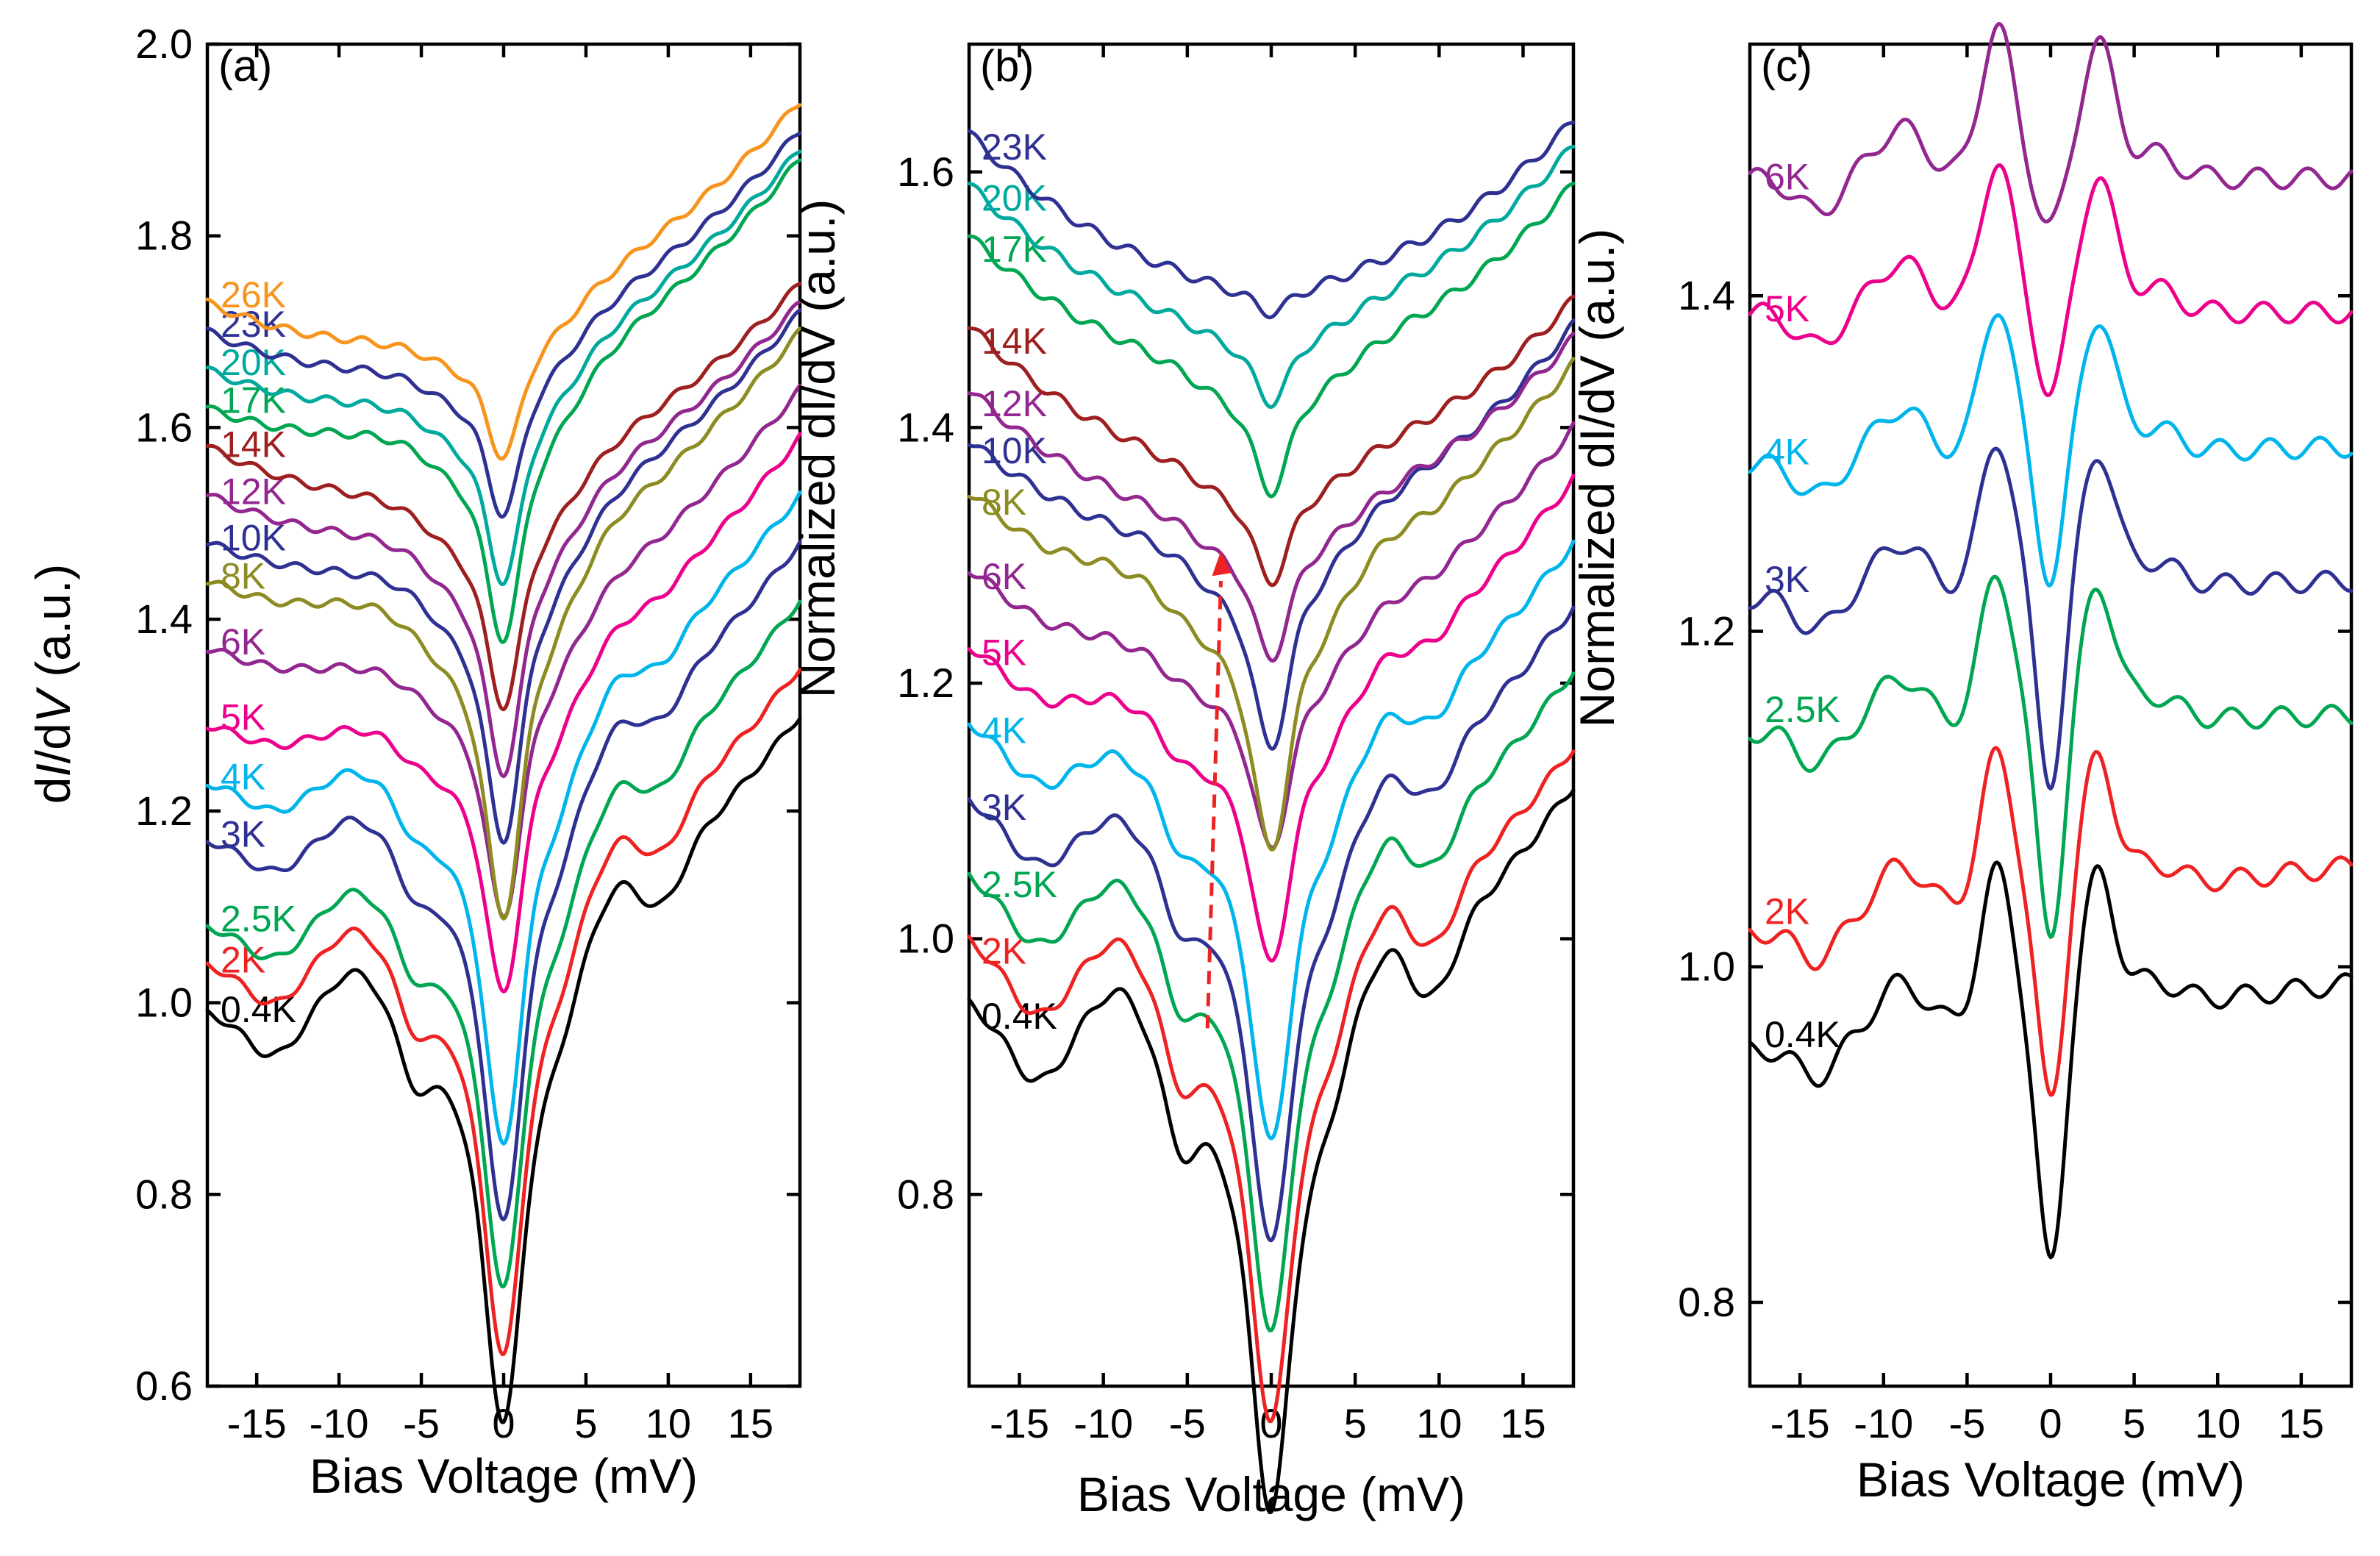 Image resolution: width=2380 pixels, height=1556 pixels. Describe the element at coordinates (164, 1386) in the screenshot. I see `y-tick-label: 0.6` at that location.